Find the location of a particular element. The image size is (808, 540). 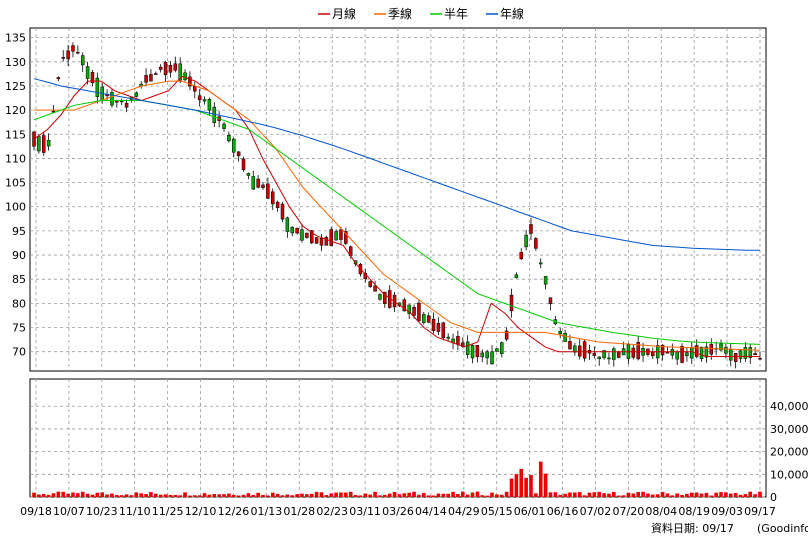

price-tick-label: 100 is located at coordinates (15, 207).